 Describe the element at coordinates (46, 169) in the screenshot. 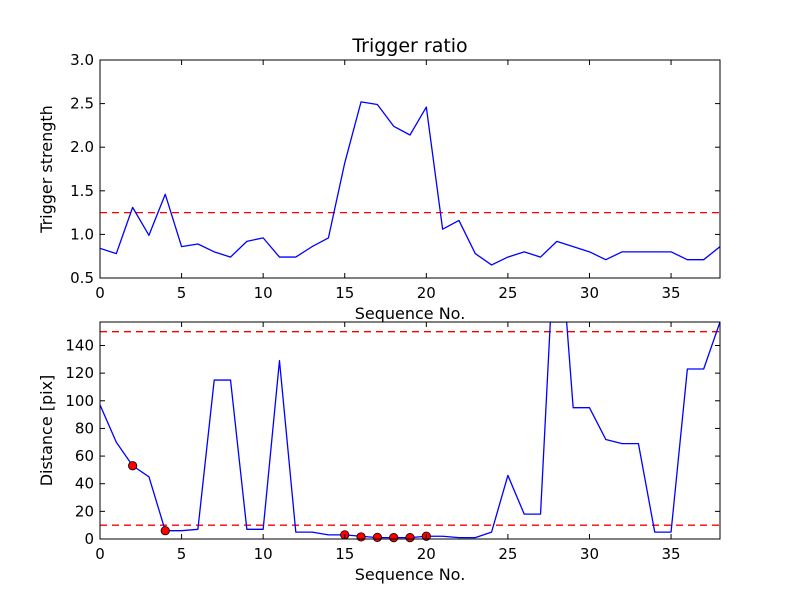

I see `y-axis-label: Trigger strength` at that location.